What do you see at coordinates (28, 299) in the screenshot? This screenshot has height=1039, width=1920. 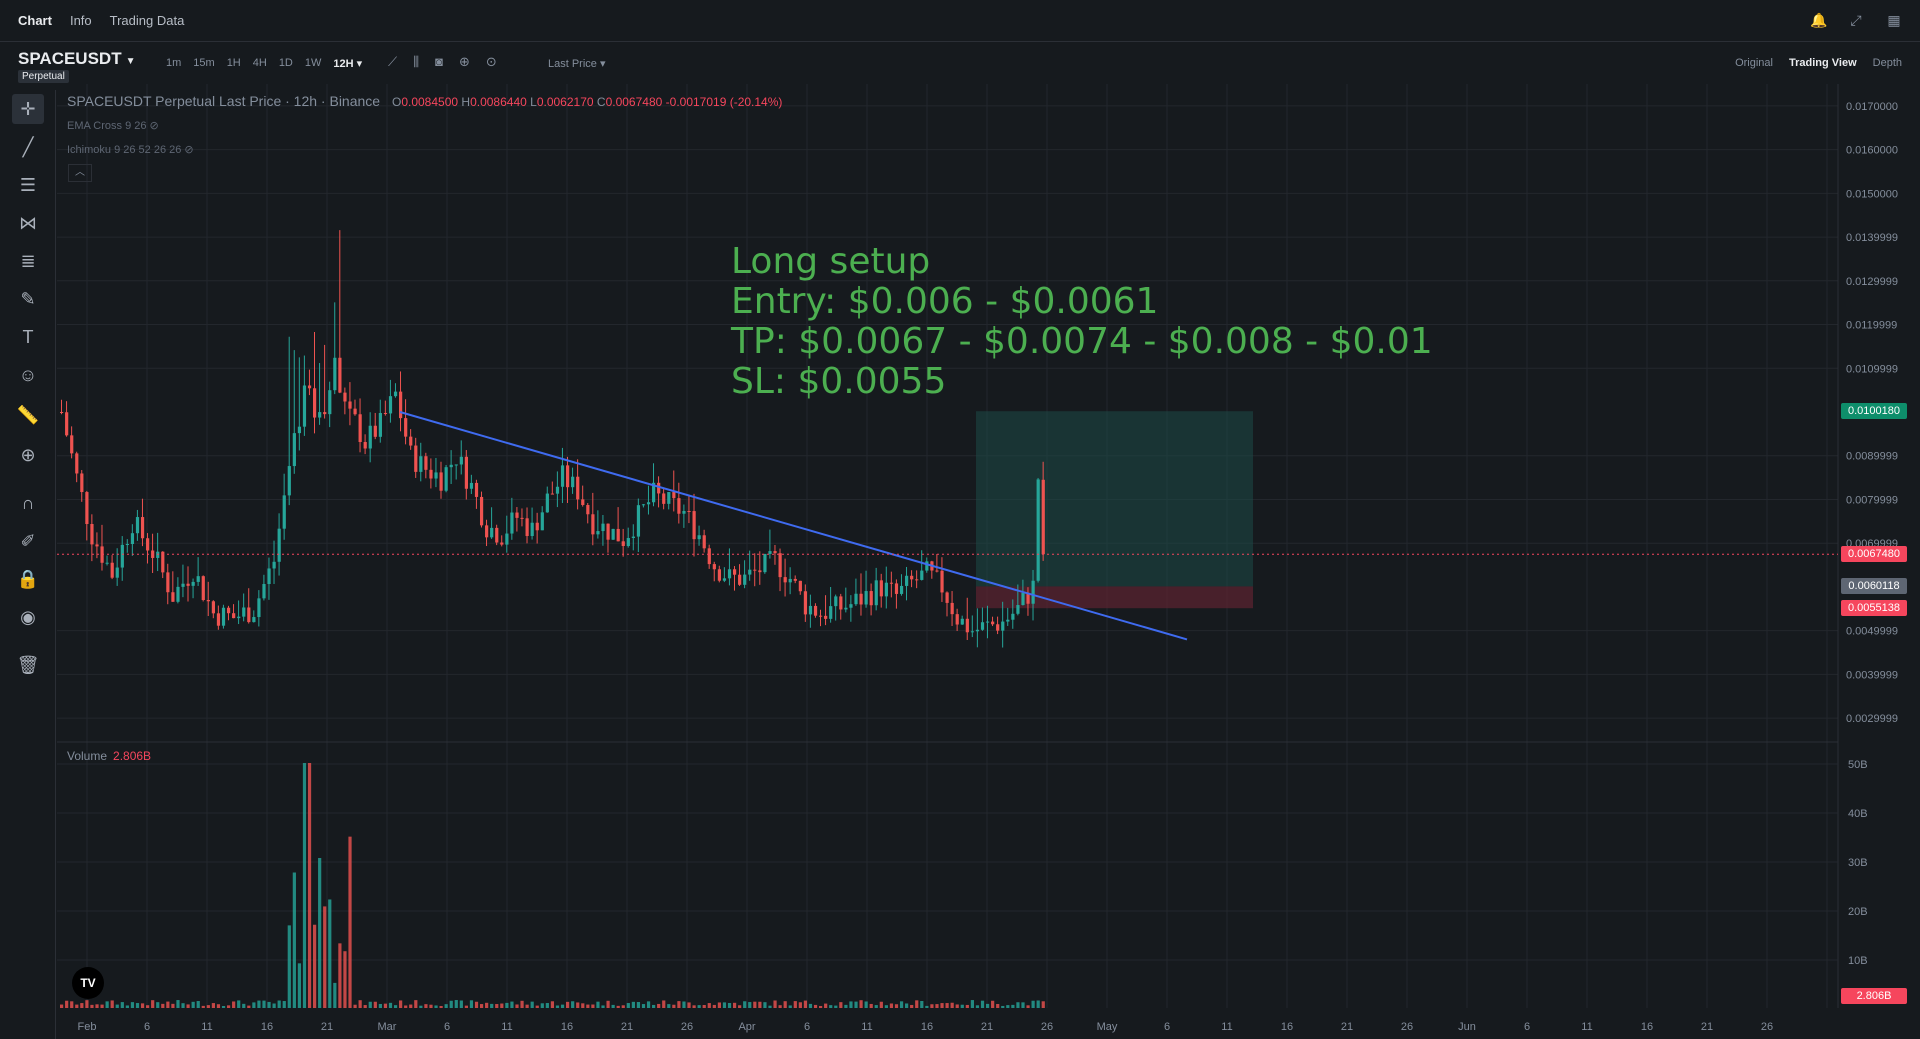 I see `brush-icon: ✎` at bounding box center [28, 299].